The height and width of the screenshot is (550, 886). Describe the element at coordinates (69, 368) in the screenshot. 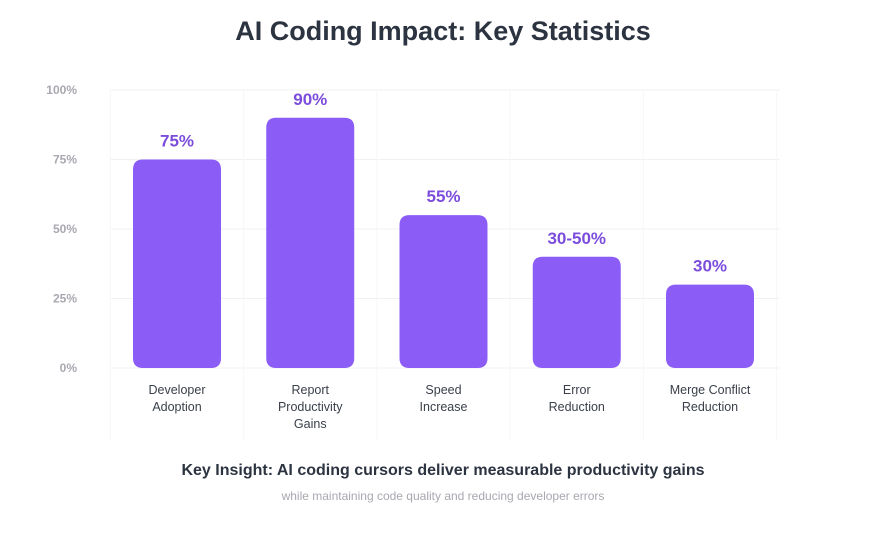

I see `y-tick-label: 0%` at that location.